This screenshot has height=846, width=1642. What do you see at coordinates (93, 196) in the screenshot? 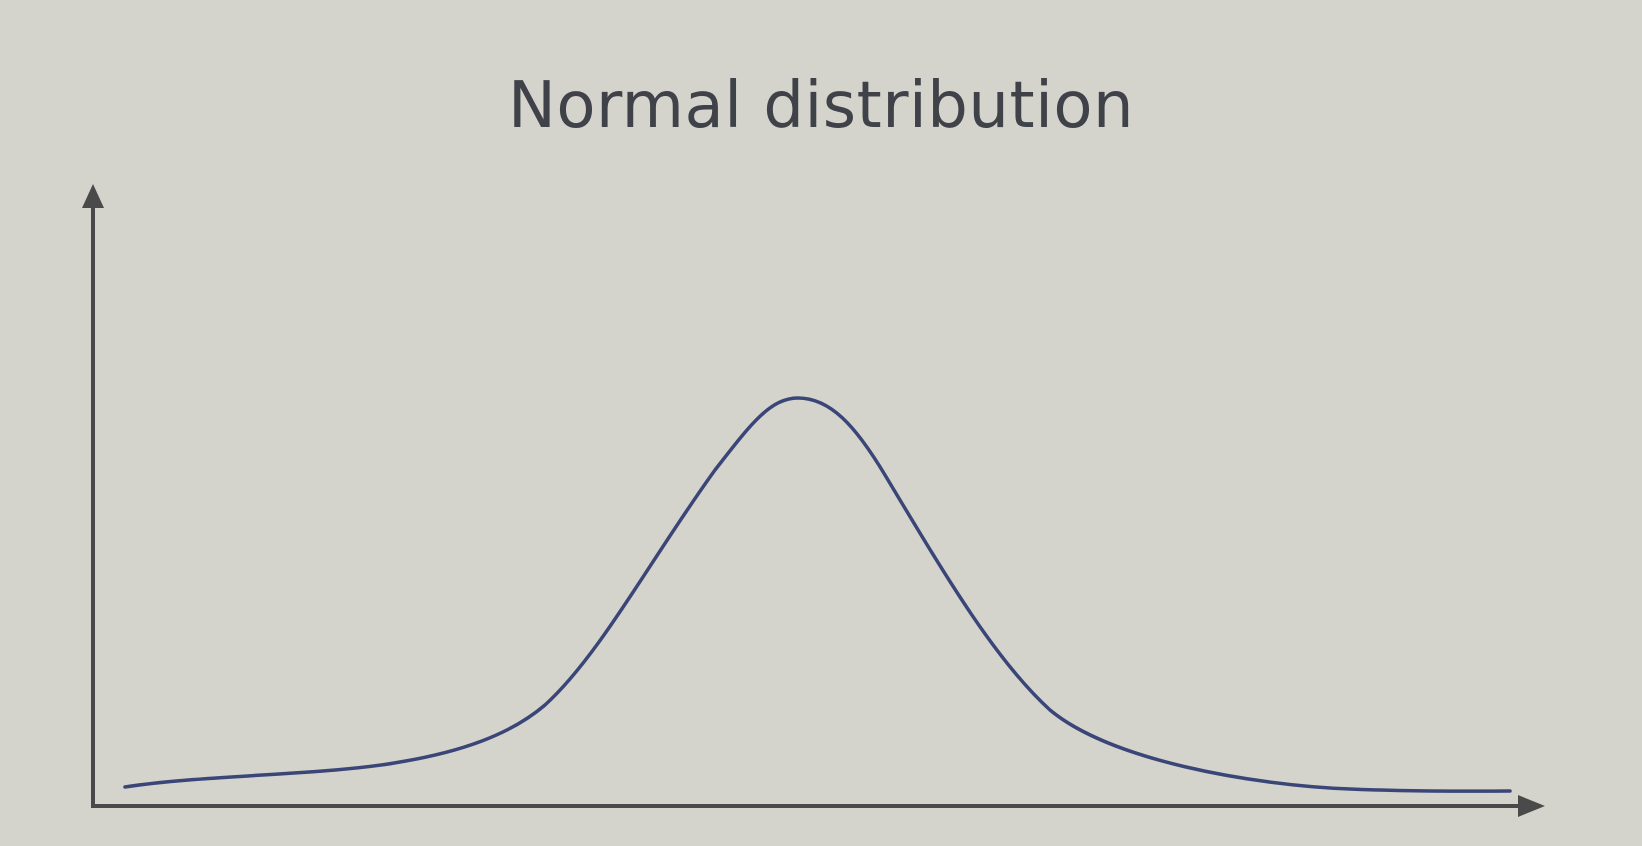
I see `y-axis-arrowhead` at bounding box center [93, 196].